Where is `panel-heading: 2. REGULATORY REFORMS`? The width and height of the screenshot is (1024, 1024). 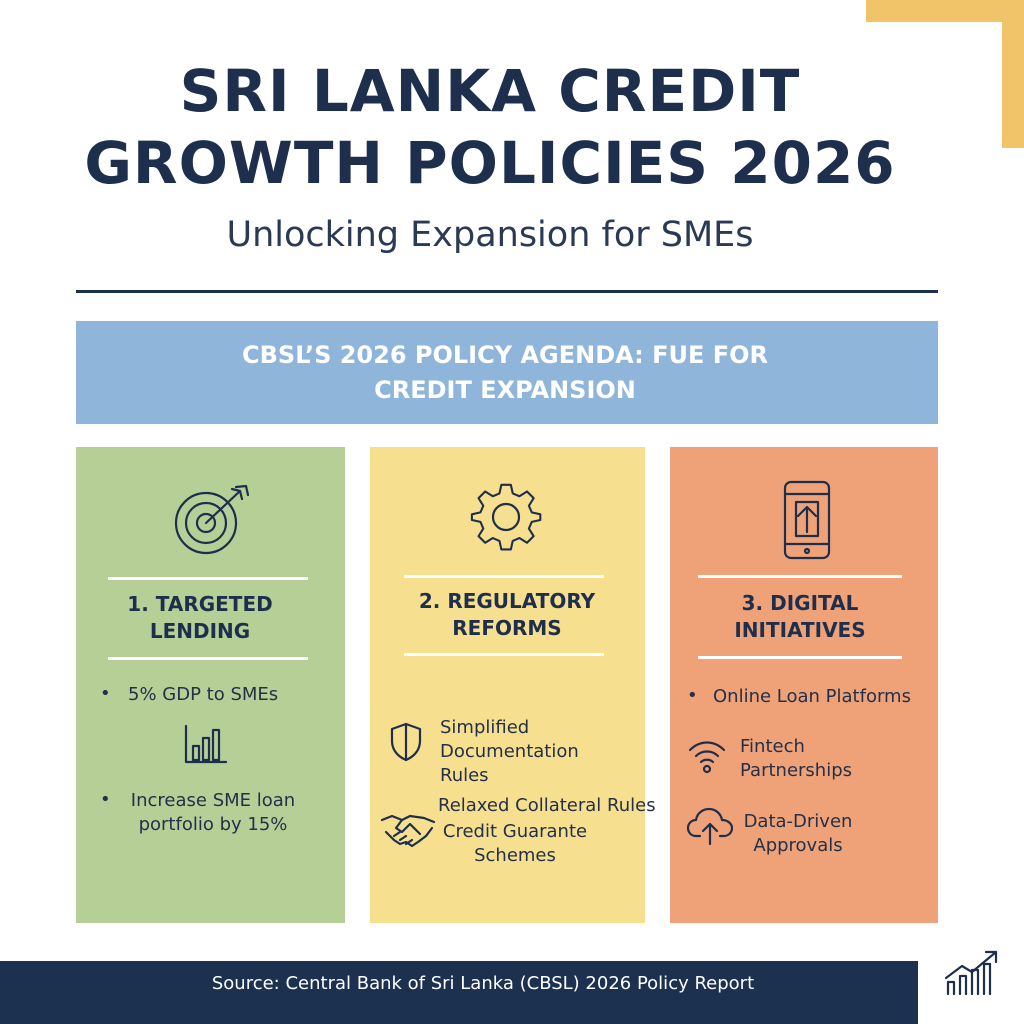
panel-heading: 2. REGULATORY REFORMS is located at coordinates (507, 614).